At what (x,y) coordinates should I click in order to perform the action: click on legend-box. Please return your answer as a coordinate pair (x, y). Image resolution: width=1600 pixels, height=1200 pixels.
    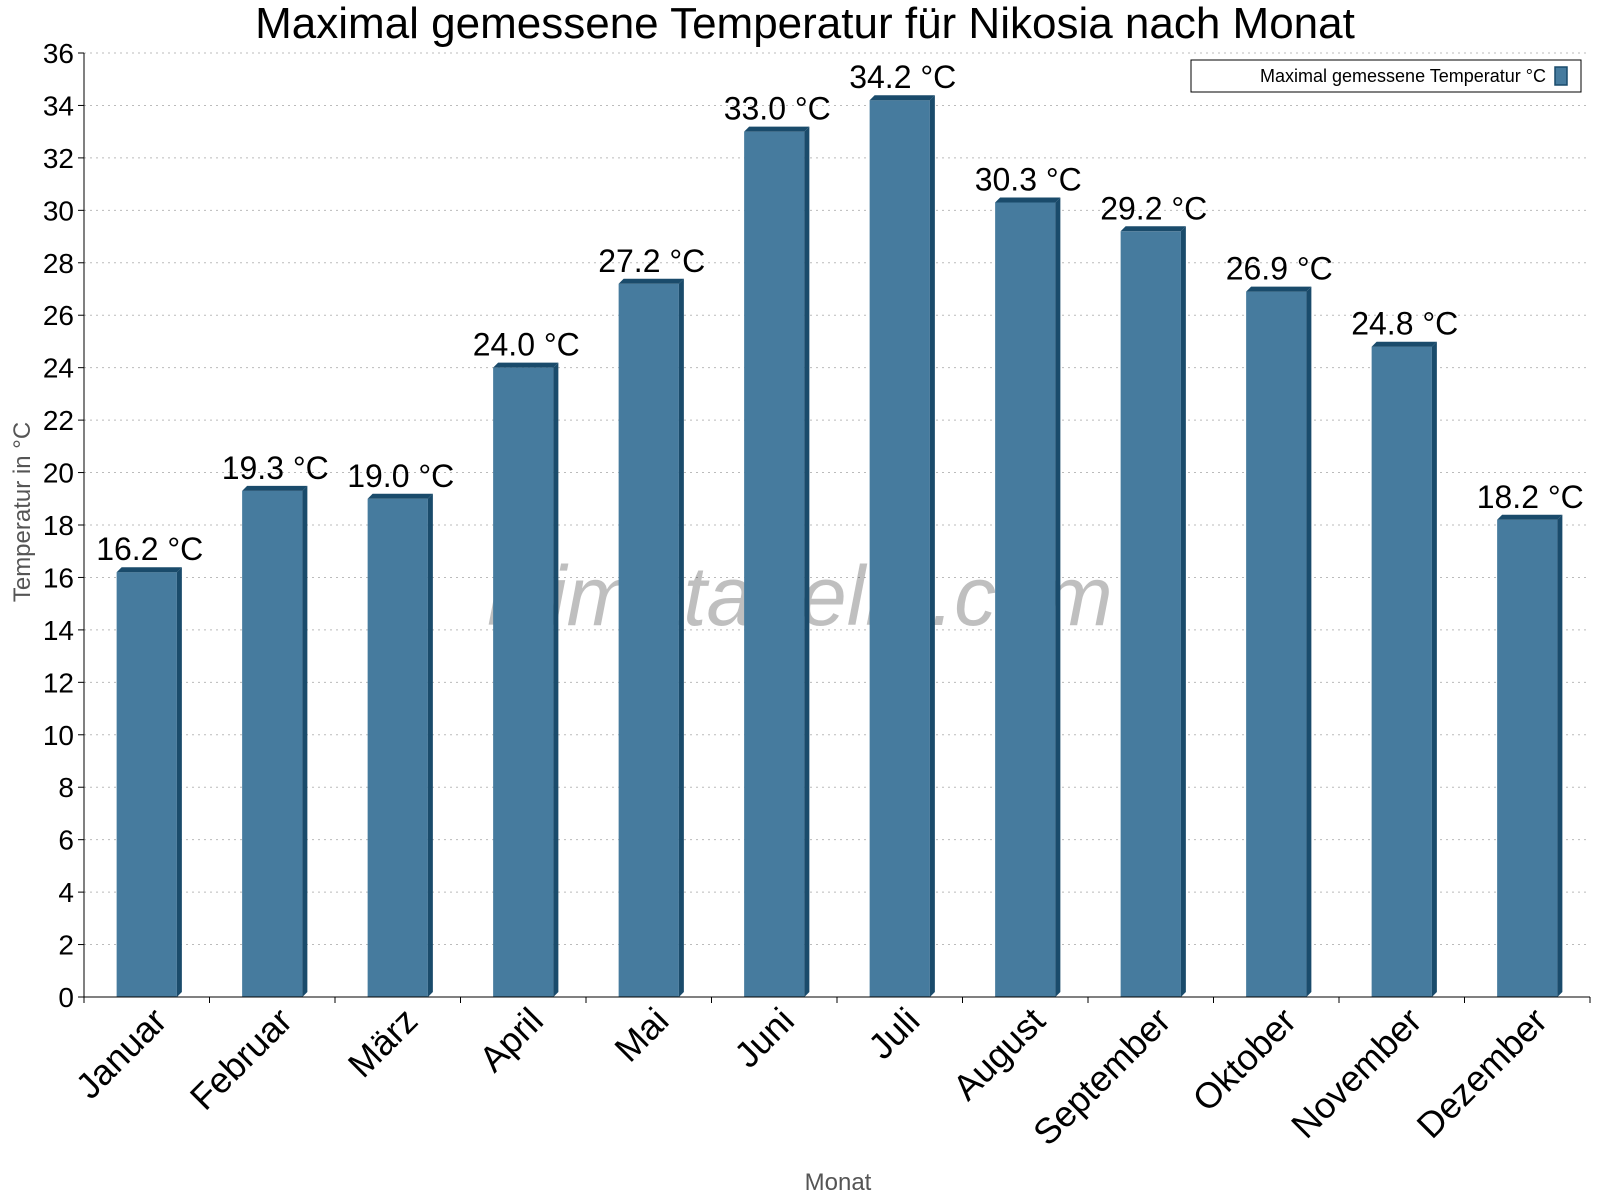
    Looking at the image, I should click on (1386, 76).